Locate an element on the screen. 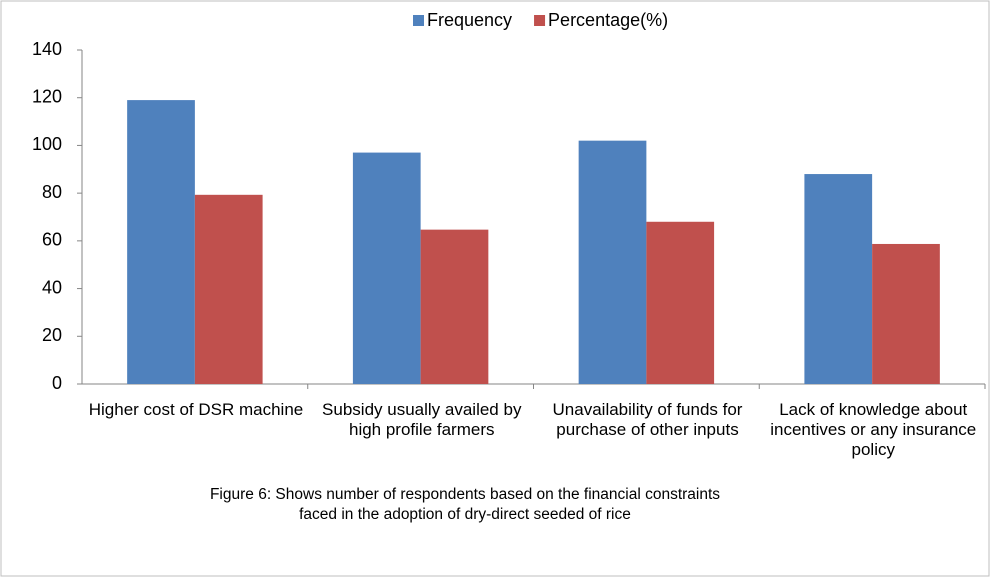  y-tick-label: 60 is located at coordinates (52, 240).